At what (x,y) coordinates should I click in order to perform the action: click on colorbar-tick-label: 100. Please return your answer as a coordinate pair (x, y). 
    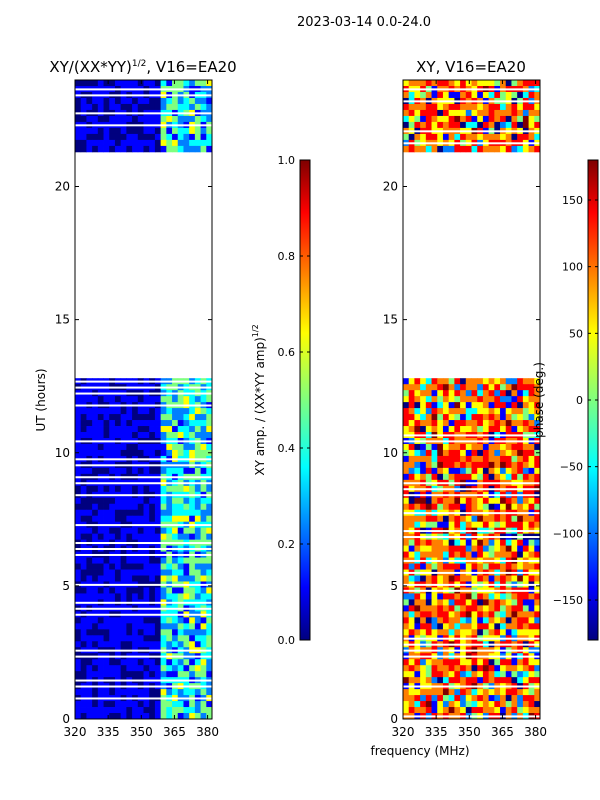
    Looking at the image, I should click on (572, 267).